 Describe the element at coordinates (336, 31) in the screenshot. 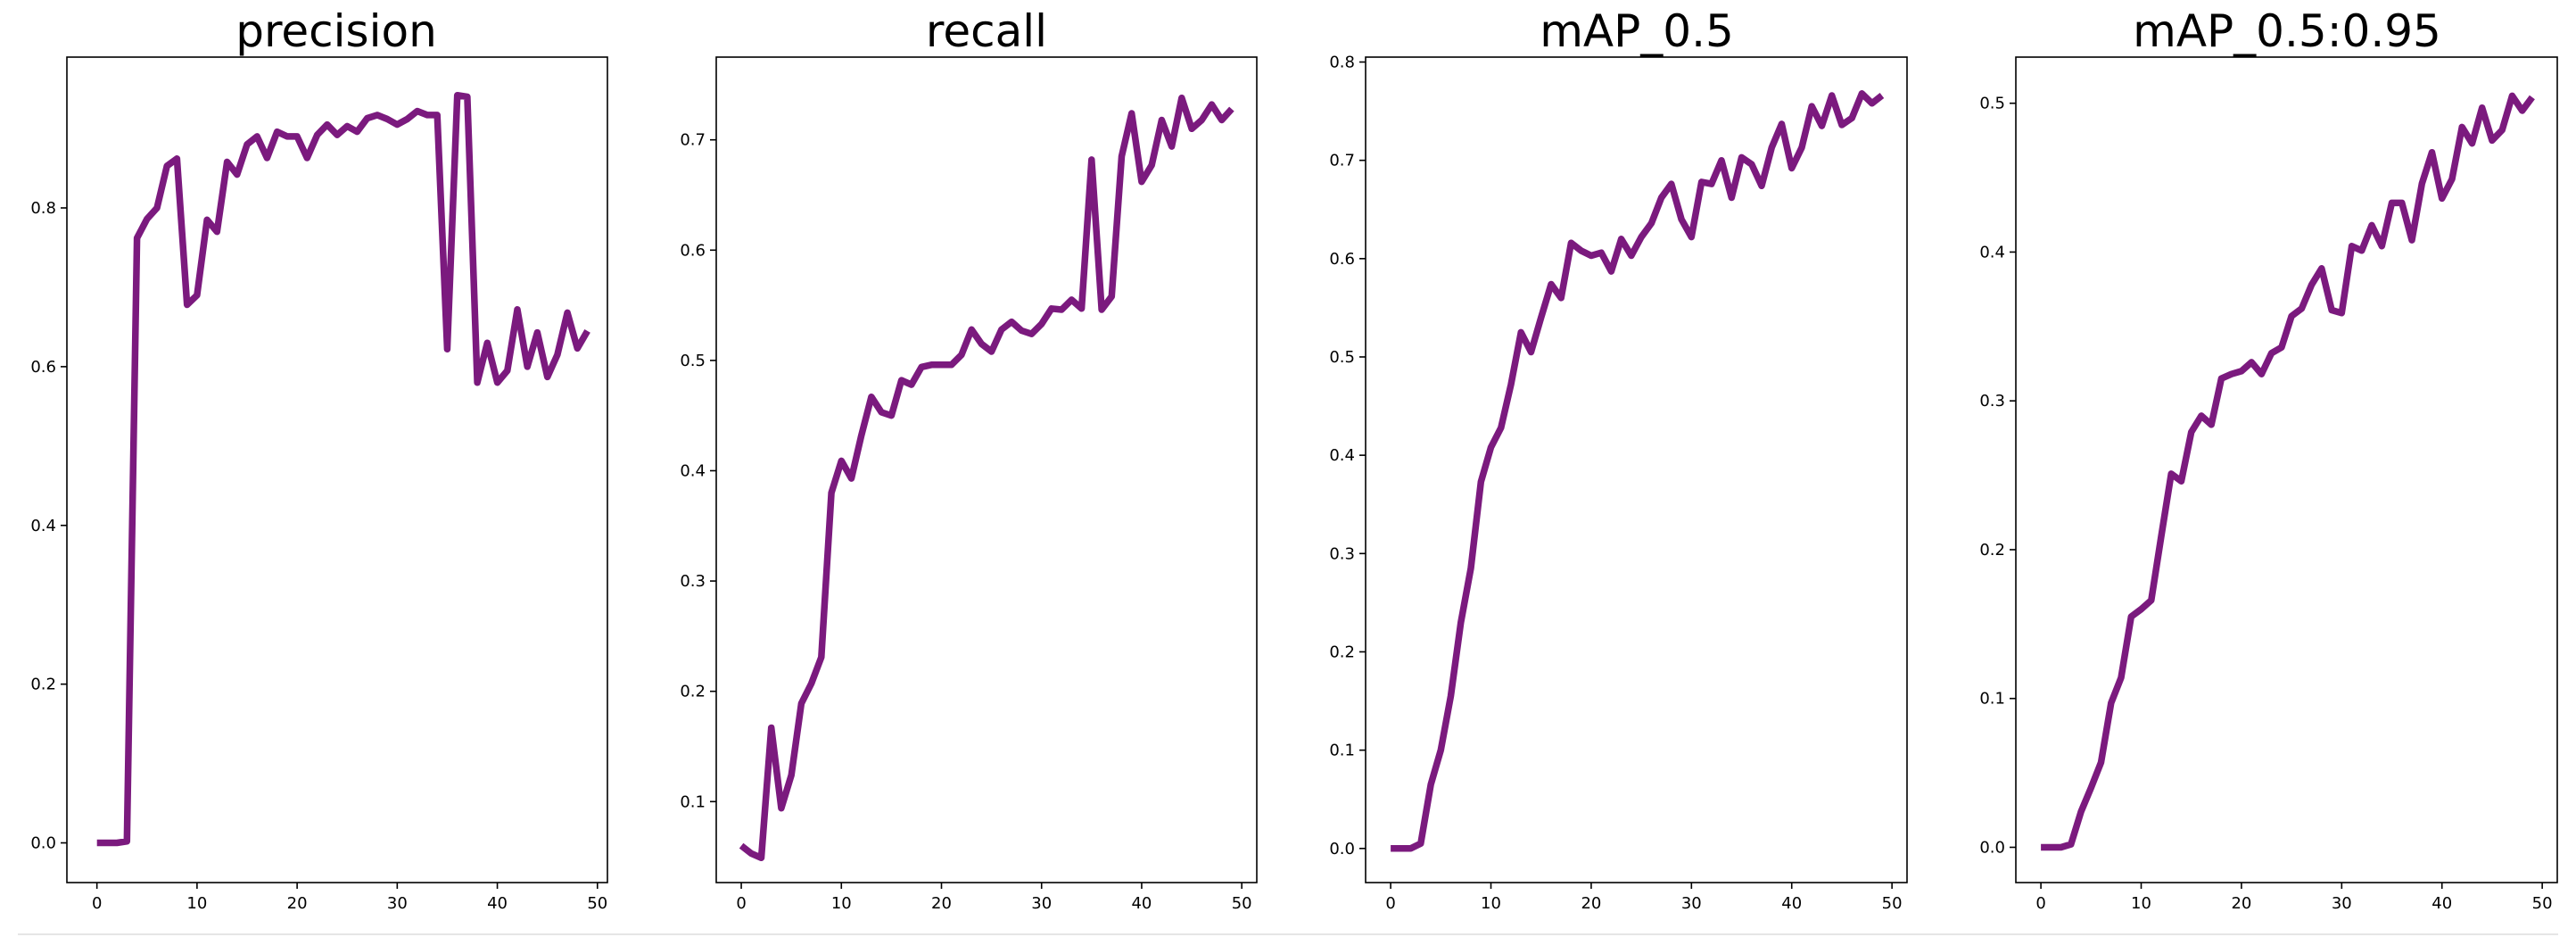

I see `chart-title: precision` at that location.